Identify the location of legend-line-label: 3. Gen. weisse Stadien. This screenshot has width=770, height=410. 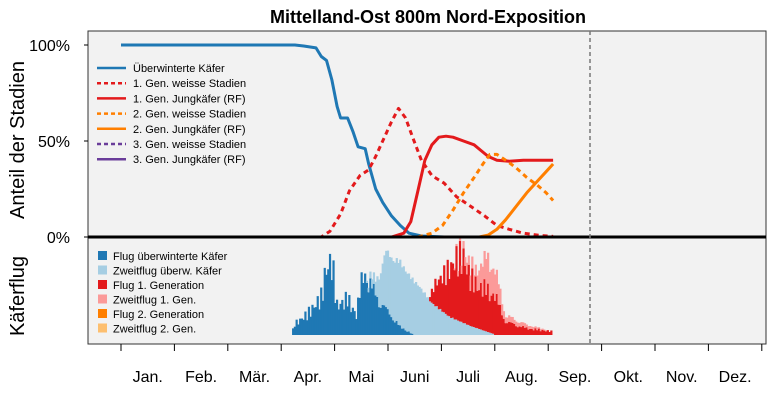
(189, 145).